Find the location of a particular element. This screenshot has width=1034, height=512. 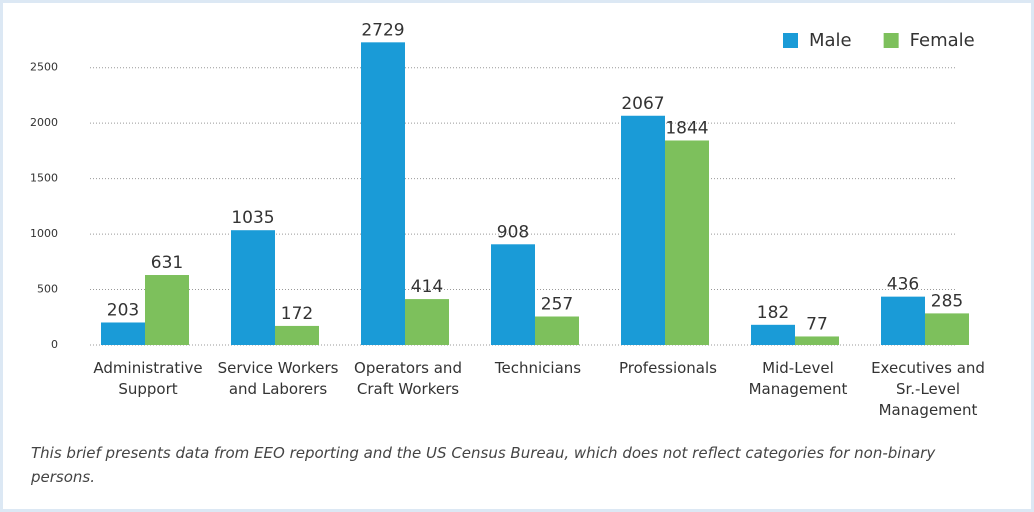

y-tick-label: 1000 is located at coordinates (44, 233).